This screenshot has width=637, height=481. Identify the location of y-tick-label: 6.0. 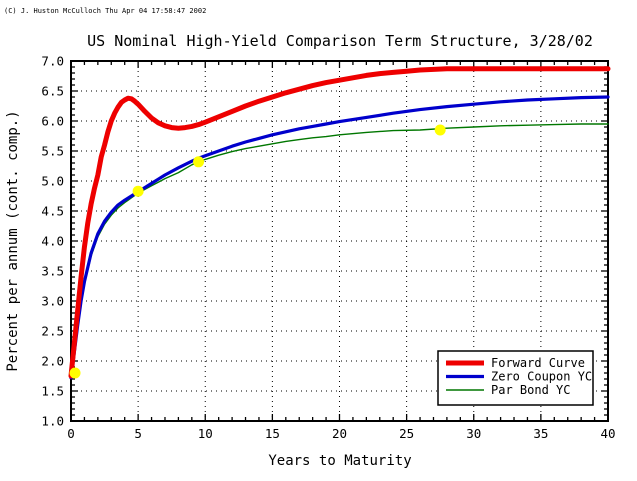
(52, 121).